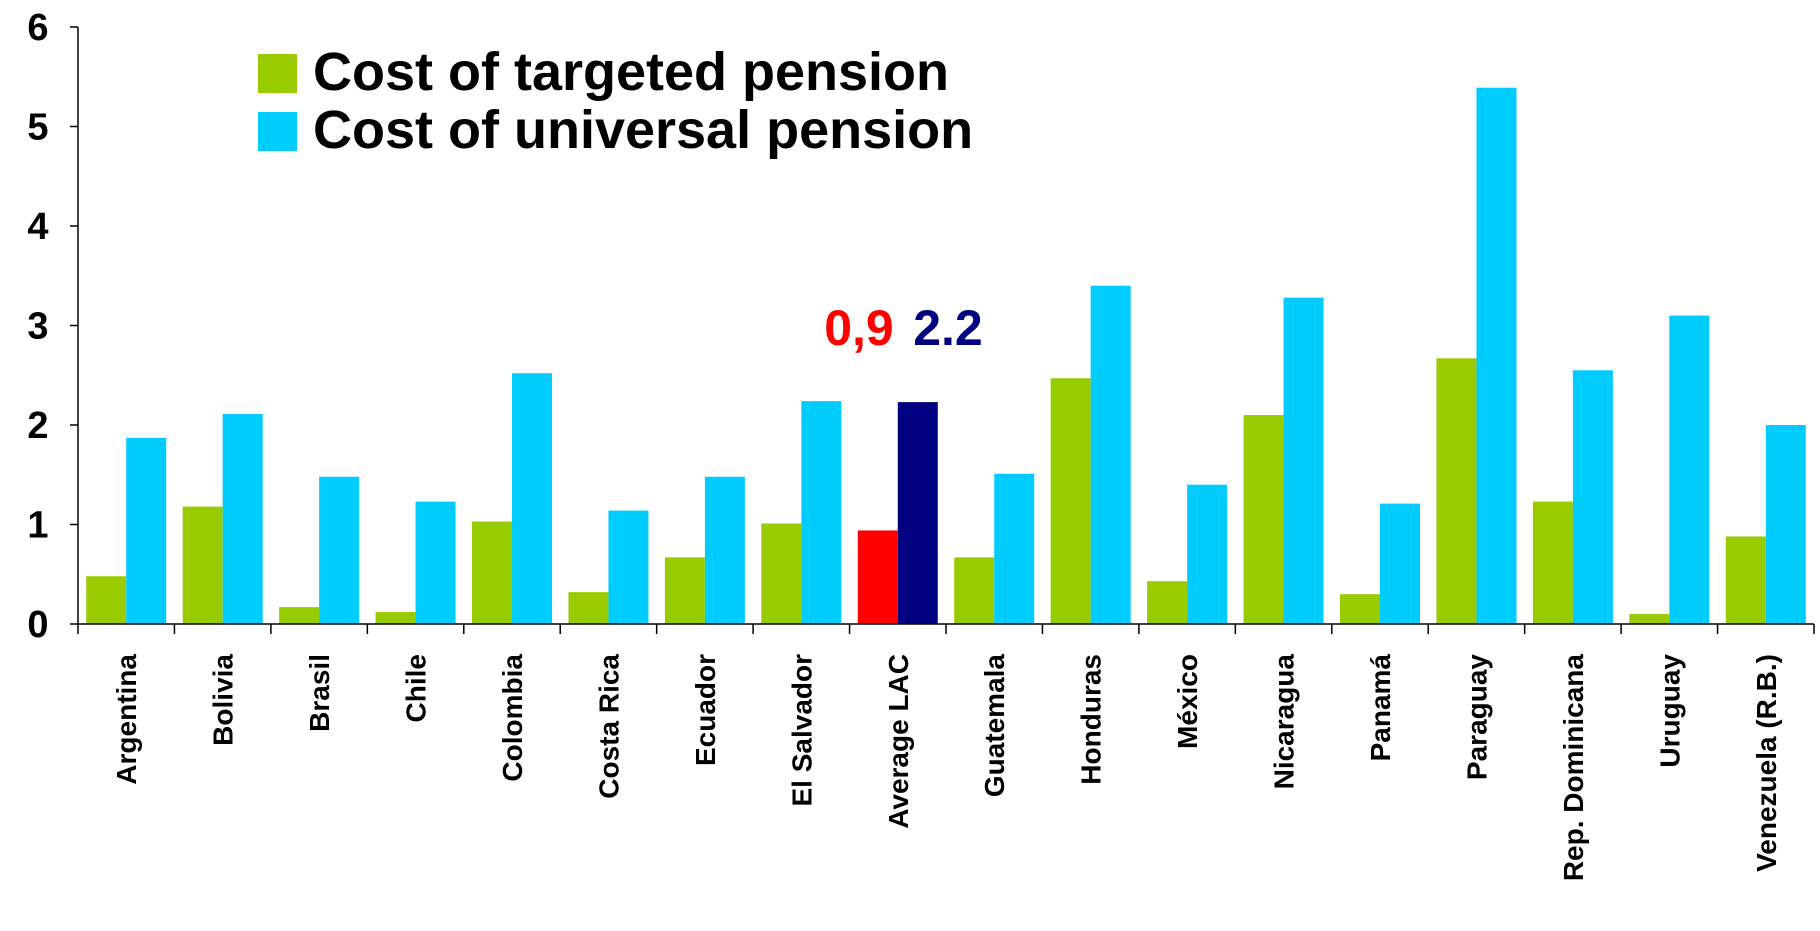 The image size is (1820, 931). Describe the element at coordinates (994, 726) in the screenshot. I see `x-tick-label: Guatemala` at that location.